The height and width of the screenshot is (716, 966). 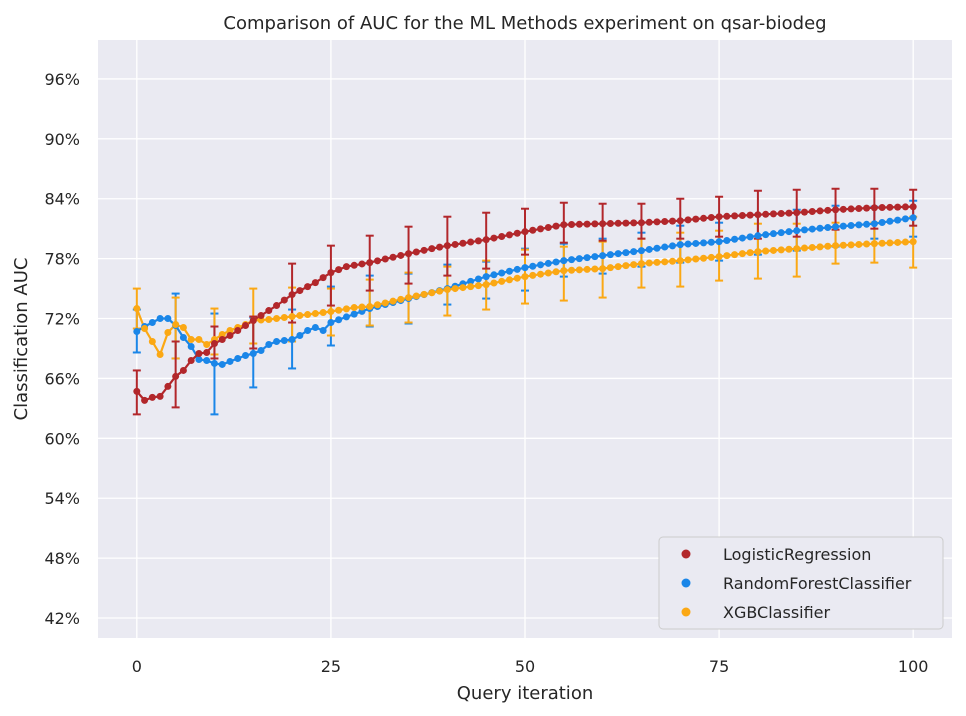 I want to click on y-tick-label: 72%, so click(x=62, y=319).